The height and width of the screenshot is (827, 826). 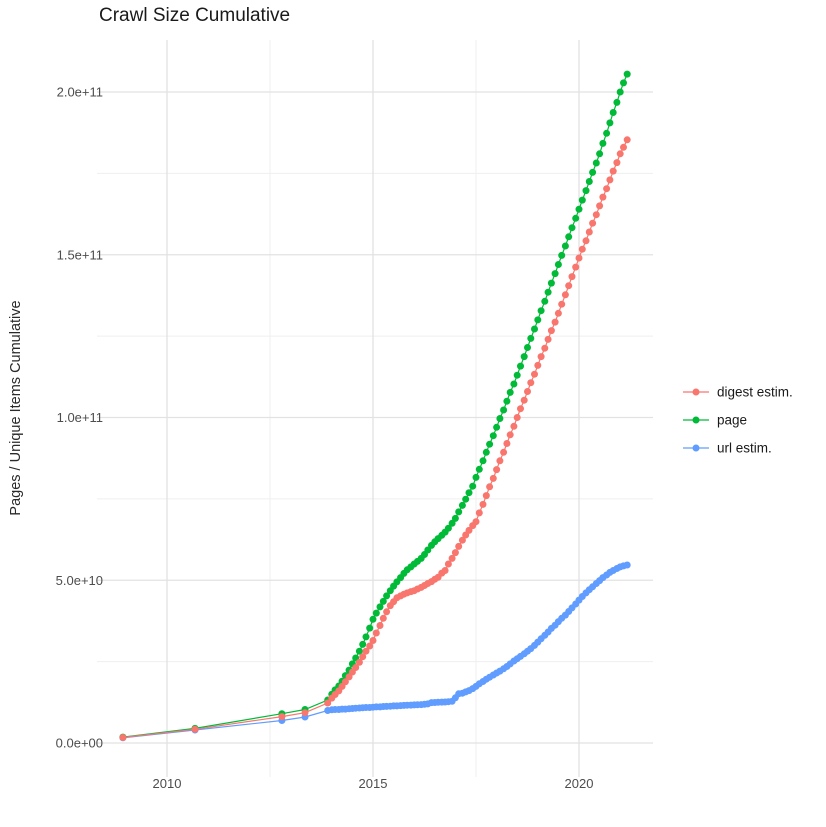 What do you see at coordinates (579, 783) in the screenshot?
I see `x-tick-label: 2020` at bounding box center [579, 783].